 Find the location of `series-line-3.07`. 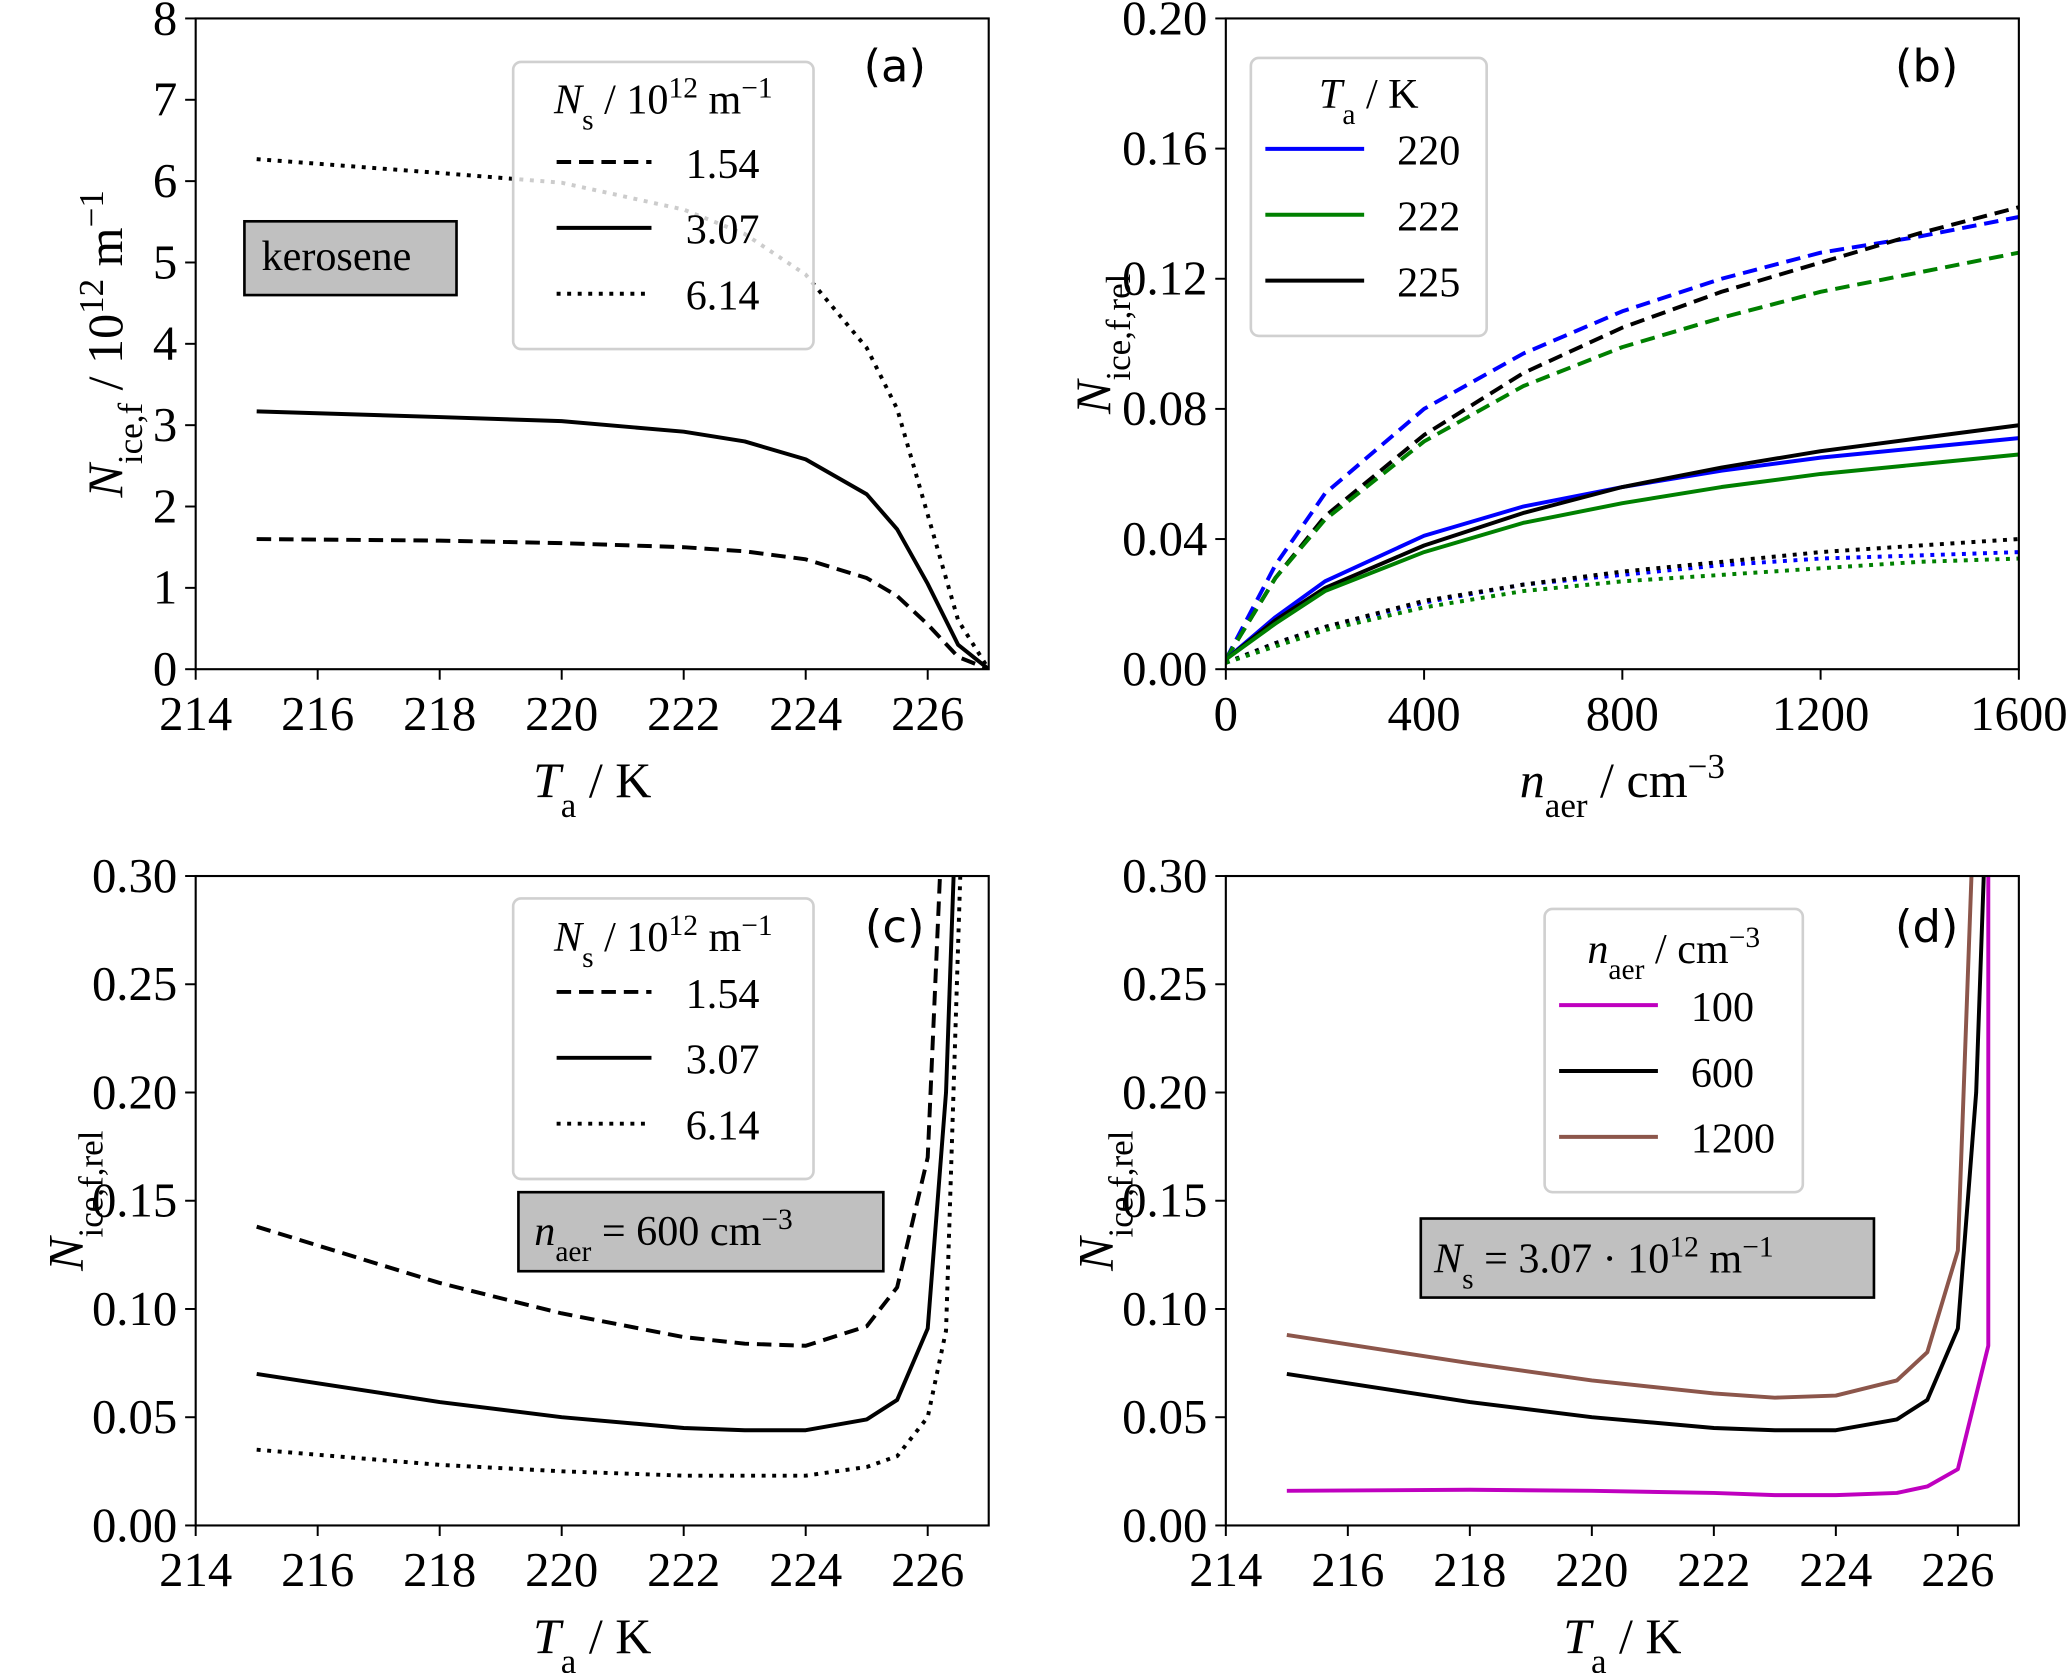

series-line-3.07 is located at coordinates (622, 539).